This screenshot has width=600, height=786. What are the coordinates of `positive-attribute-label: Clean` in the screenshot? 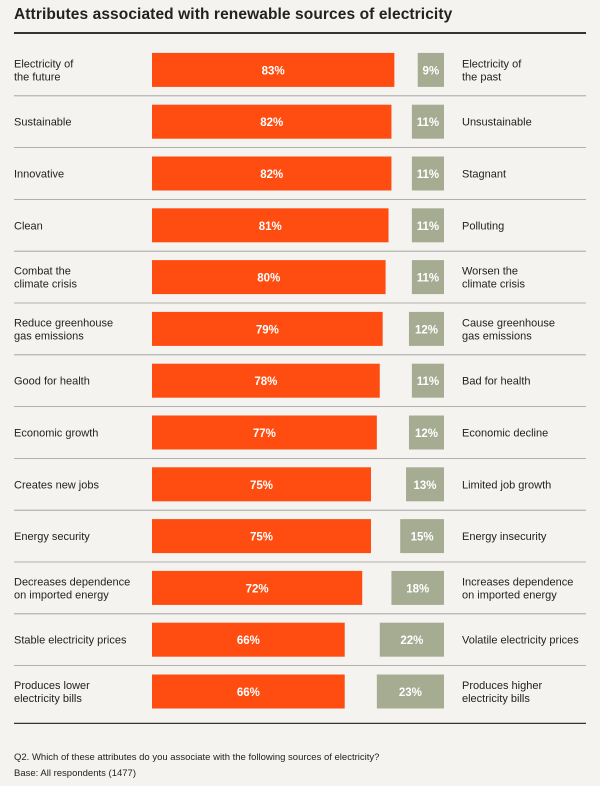 It's located at (28, 226).